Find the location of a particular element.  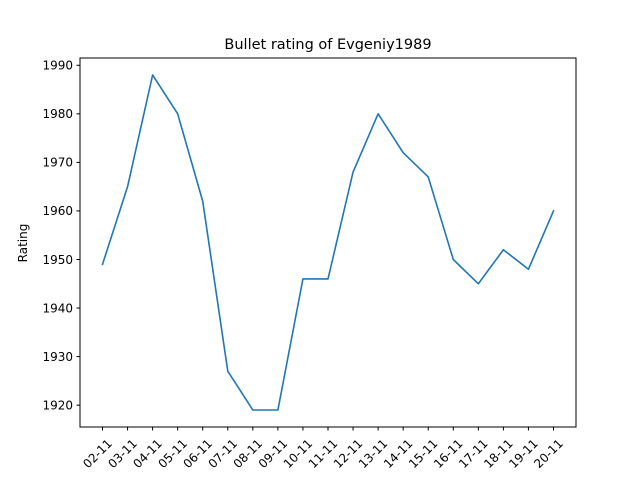

y-tick-label: 1940 is located at coordinates (57, 308).